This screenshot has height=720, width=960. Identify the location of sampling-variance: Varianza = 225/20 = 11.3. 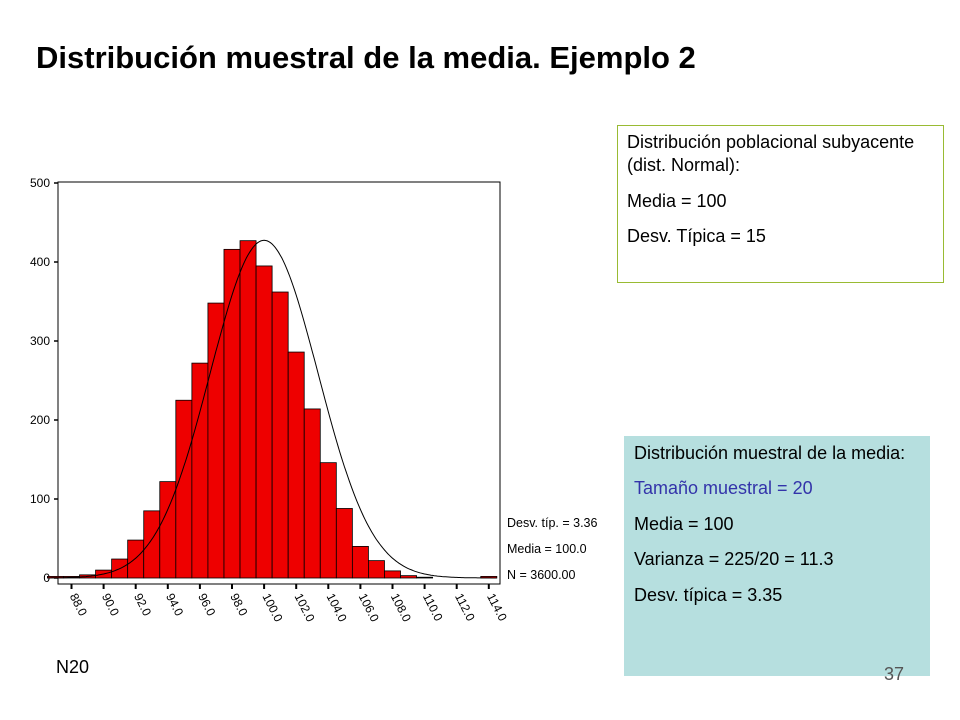
(734, 559).